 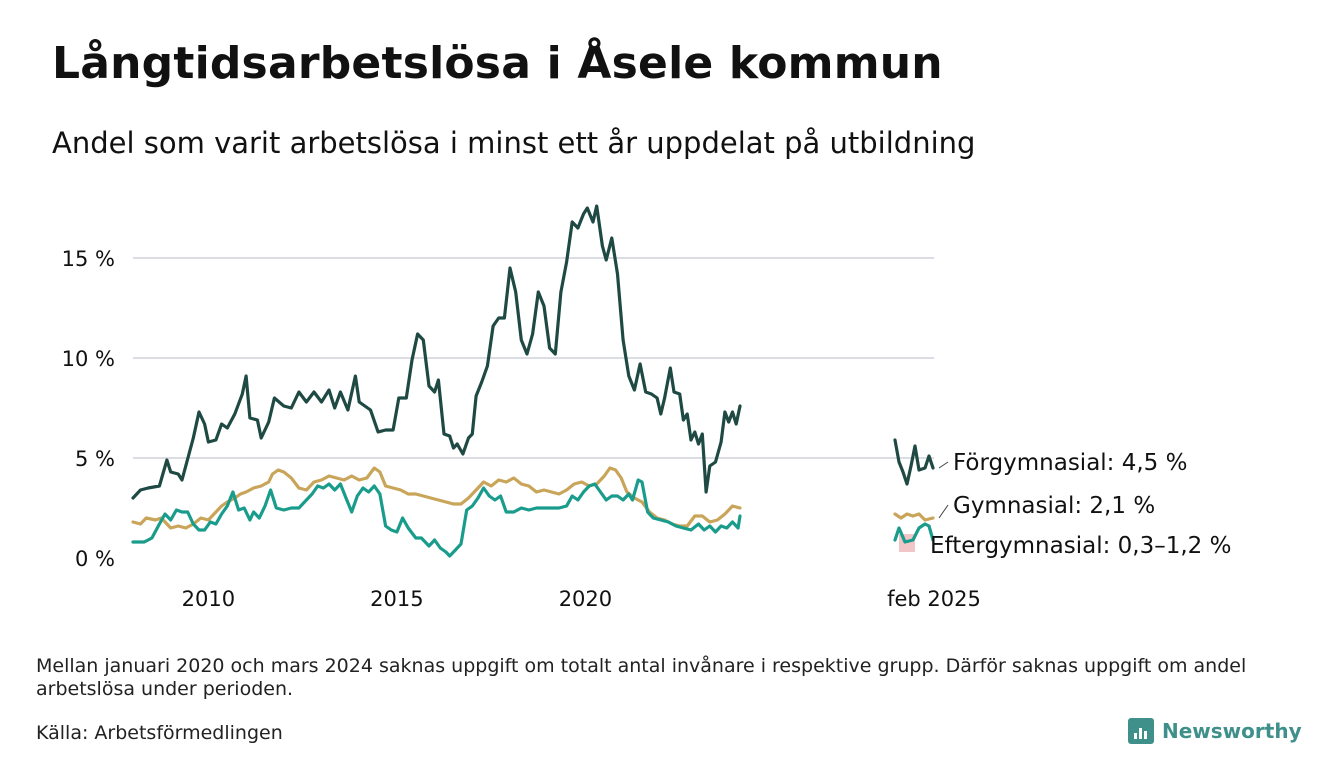 What do you see at coordinates (95, 459) in the screenshot?
I see `y-tick-label: 5 %` at bounding box center [95, 459].